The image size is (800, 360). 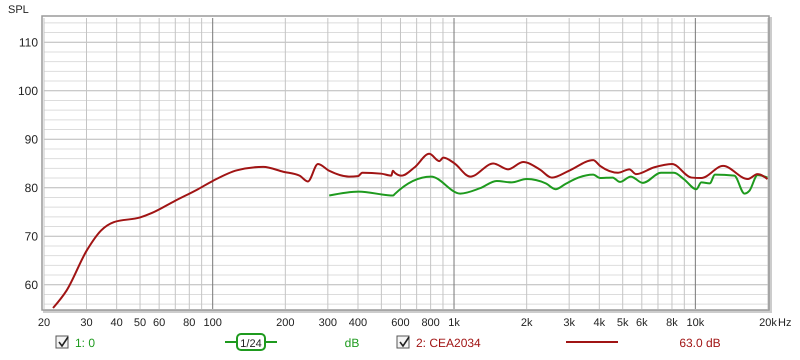 I want to click on x-tick-label: 50, so click(x=140, y=323).